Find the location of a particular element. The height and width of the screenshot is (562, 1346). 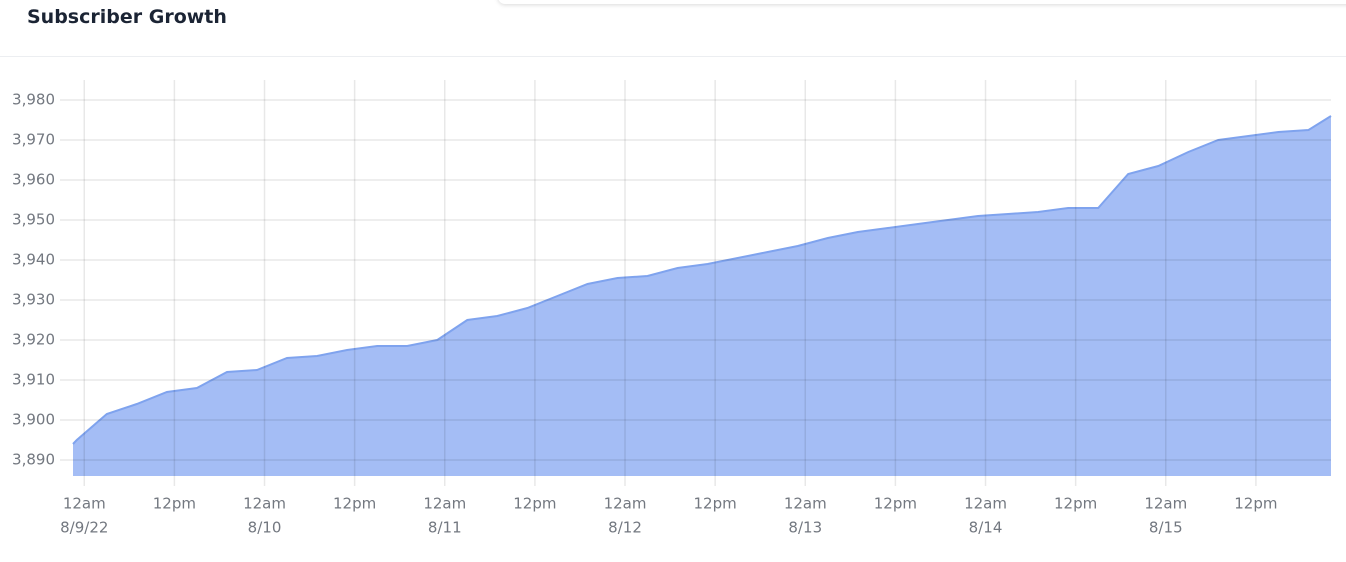

x-tick-date: 8/10 is located at coordinates (265, 528).